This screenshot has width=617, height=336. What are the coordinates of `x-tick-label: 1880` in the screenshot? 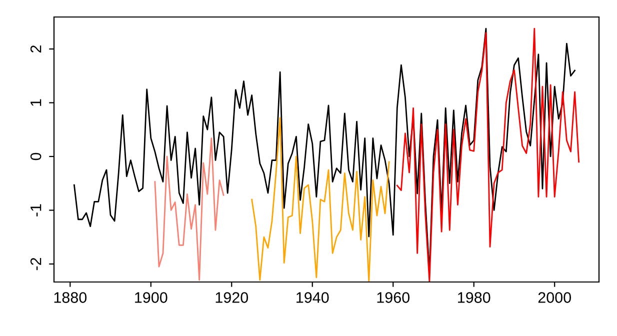 It's located at (70, 297).